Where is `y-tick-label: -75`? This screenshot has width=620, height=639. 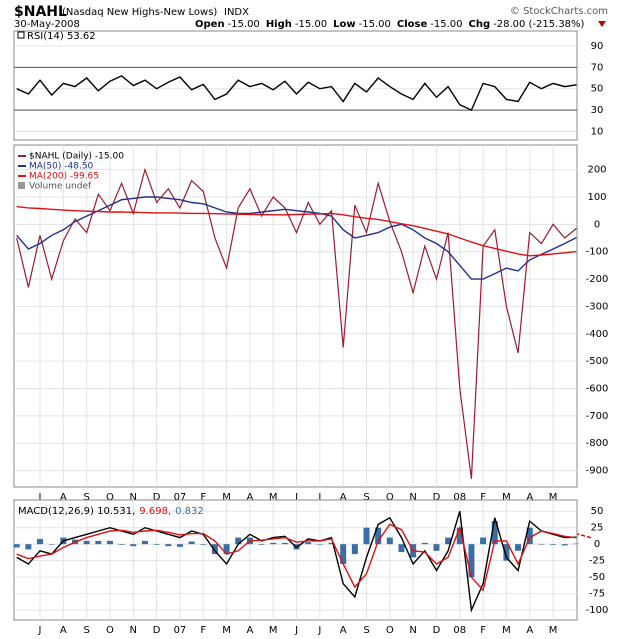 y-tick-label: -75 is located at coordinates (597, 594).